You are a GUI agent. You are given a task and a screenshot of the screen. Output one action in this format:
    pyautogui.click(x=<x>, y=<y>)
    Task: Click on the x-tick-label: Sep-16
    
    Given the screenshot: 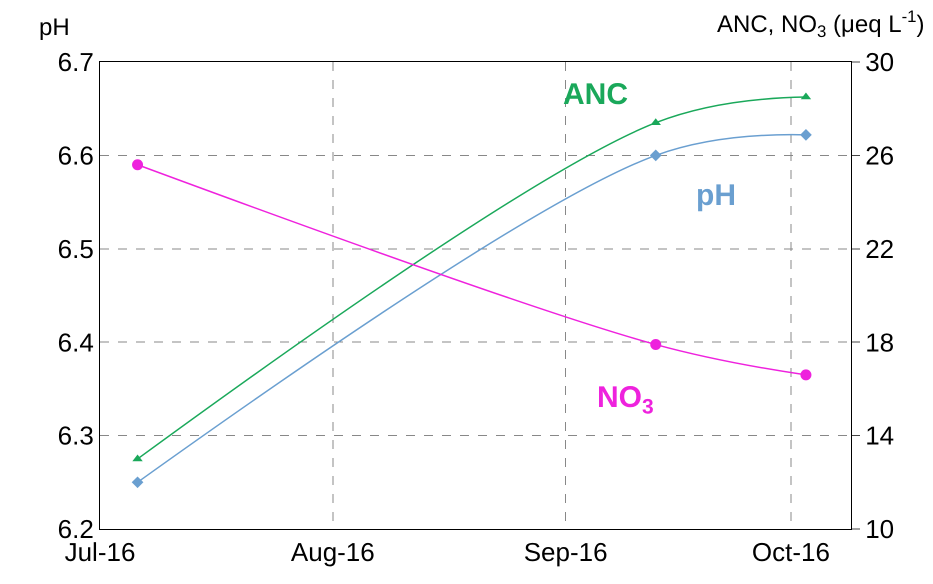 What is the action you would take?
    pyautogui.click(x=566, y=552)
    